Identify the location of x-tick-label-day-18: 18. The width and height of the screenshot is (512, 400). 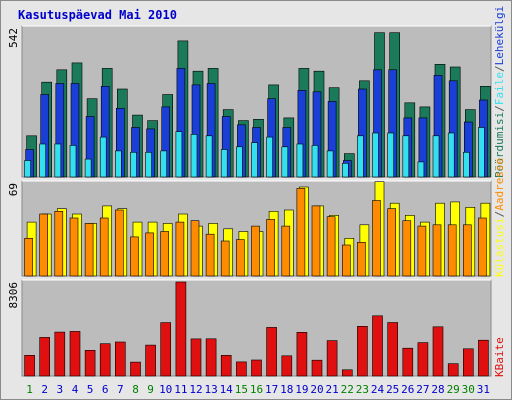
(286, 389).